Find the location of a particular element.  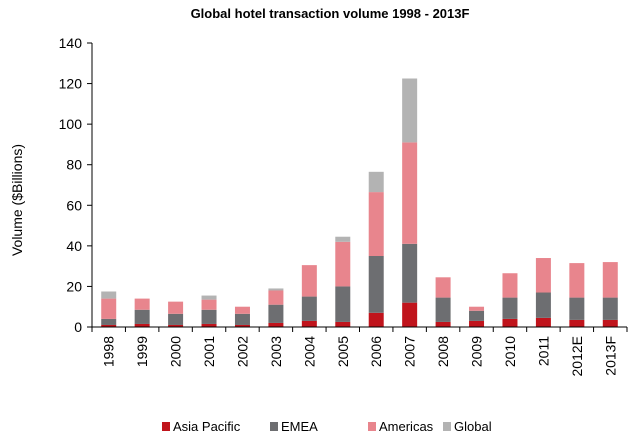

x-tick-label: 2009 is located at coordinates (477, 351).